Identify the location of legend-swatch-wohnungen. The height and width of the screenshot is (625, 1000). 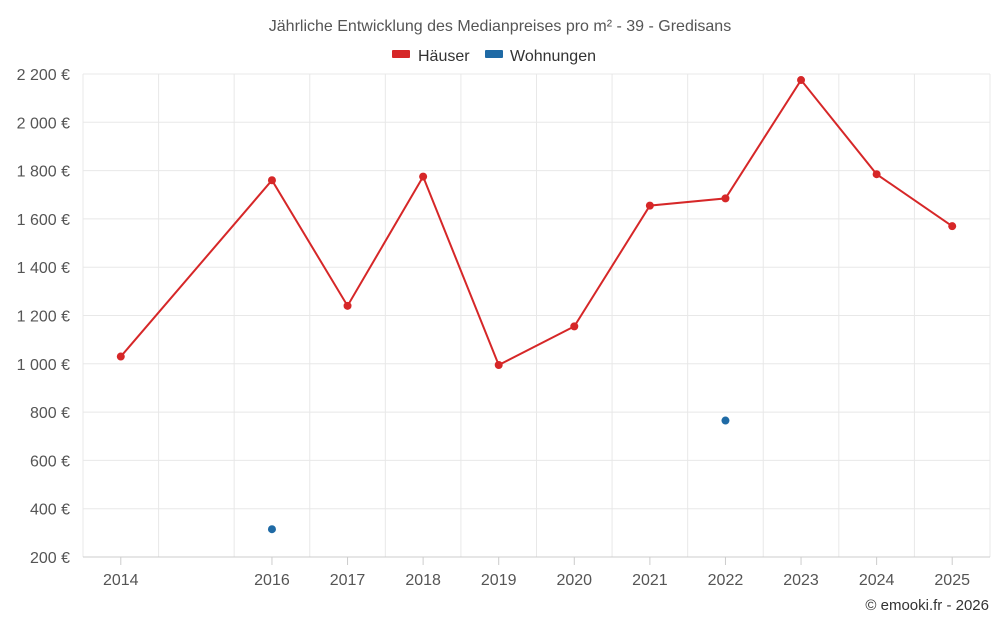
(494, 54).